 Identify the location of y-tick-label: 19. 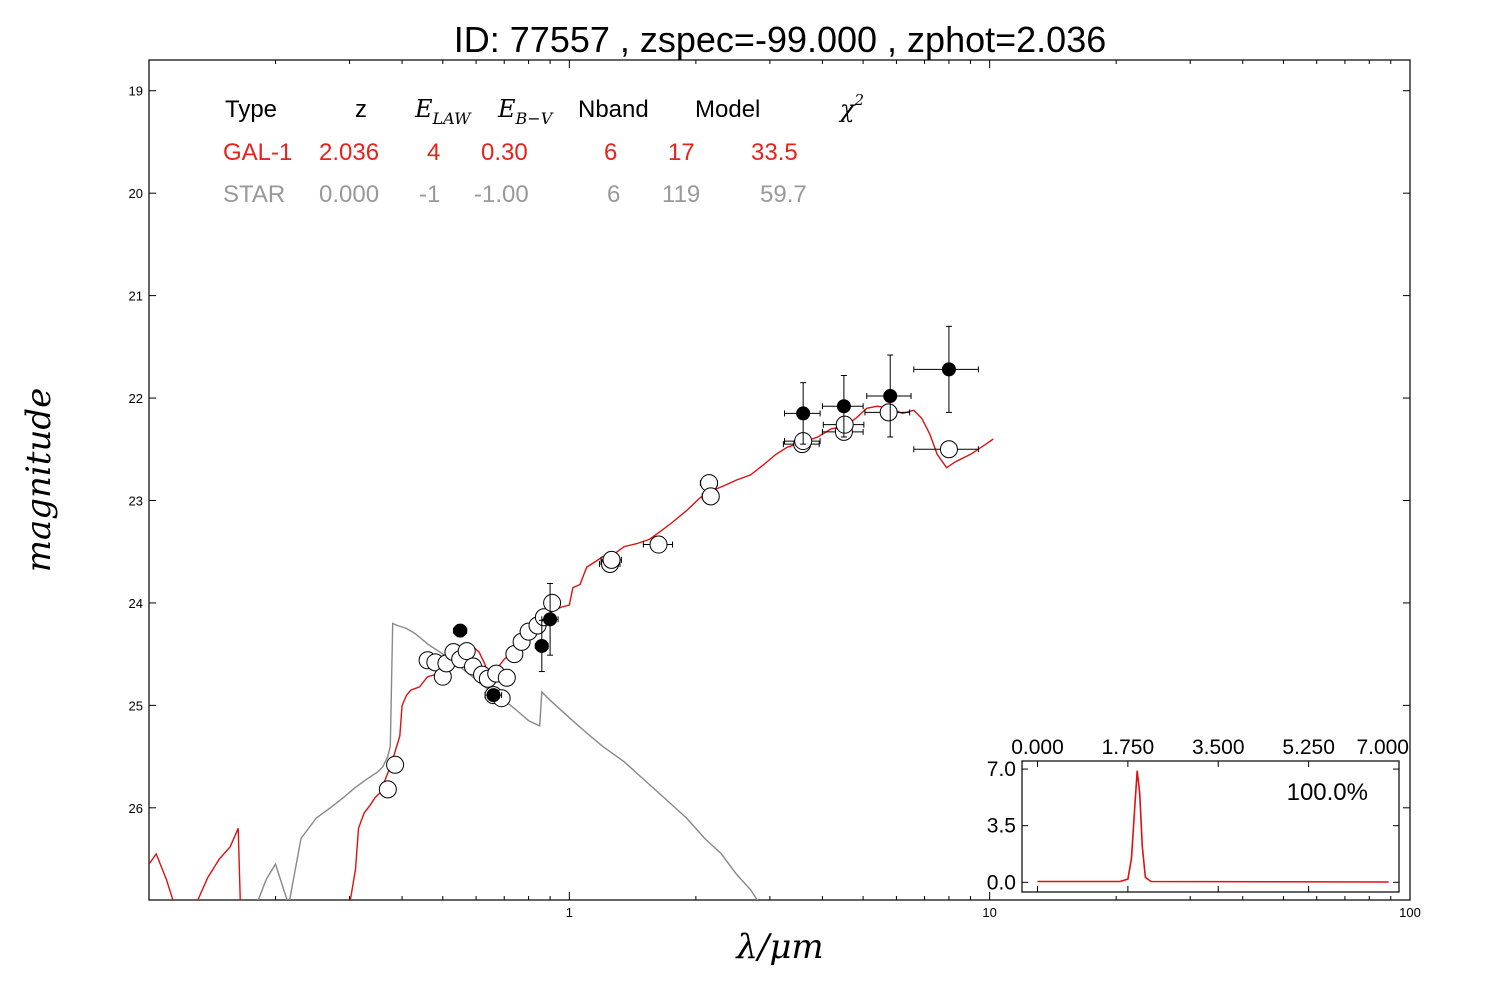
(136, 91).